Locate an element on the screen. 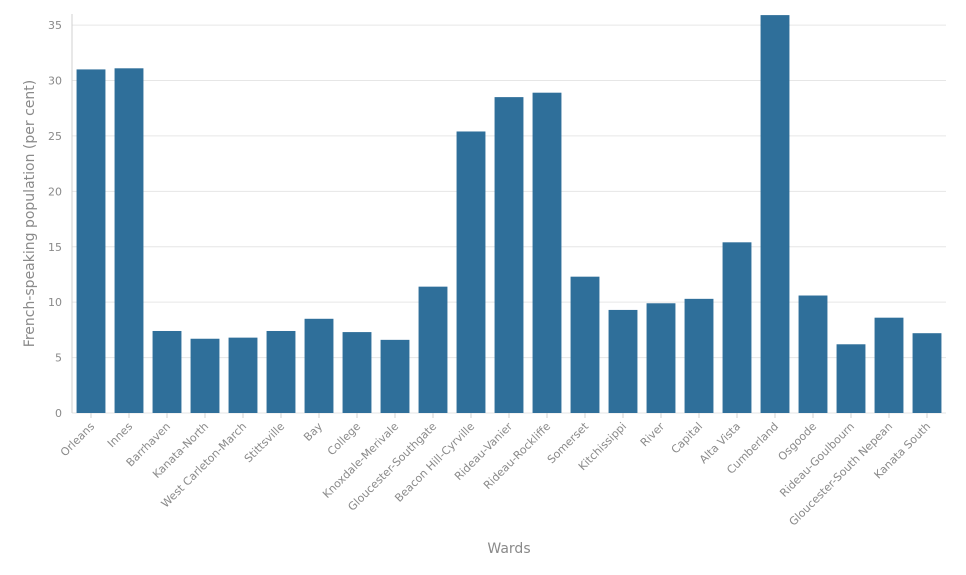  y-tick-label: 5 is located at coordinates (58, 358).